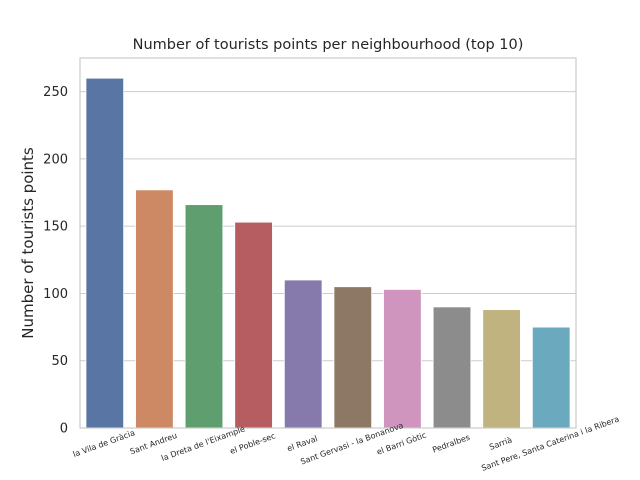 The height and width of the screenshot is (480, 640). Describe the element at coordinates (302, 443) in the screenshot. I see `x-tick-label: el Raval` at that location.